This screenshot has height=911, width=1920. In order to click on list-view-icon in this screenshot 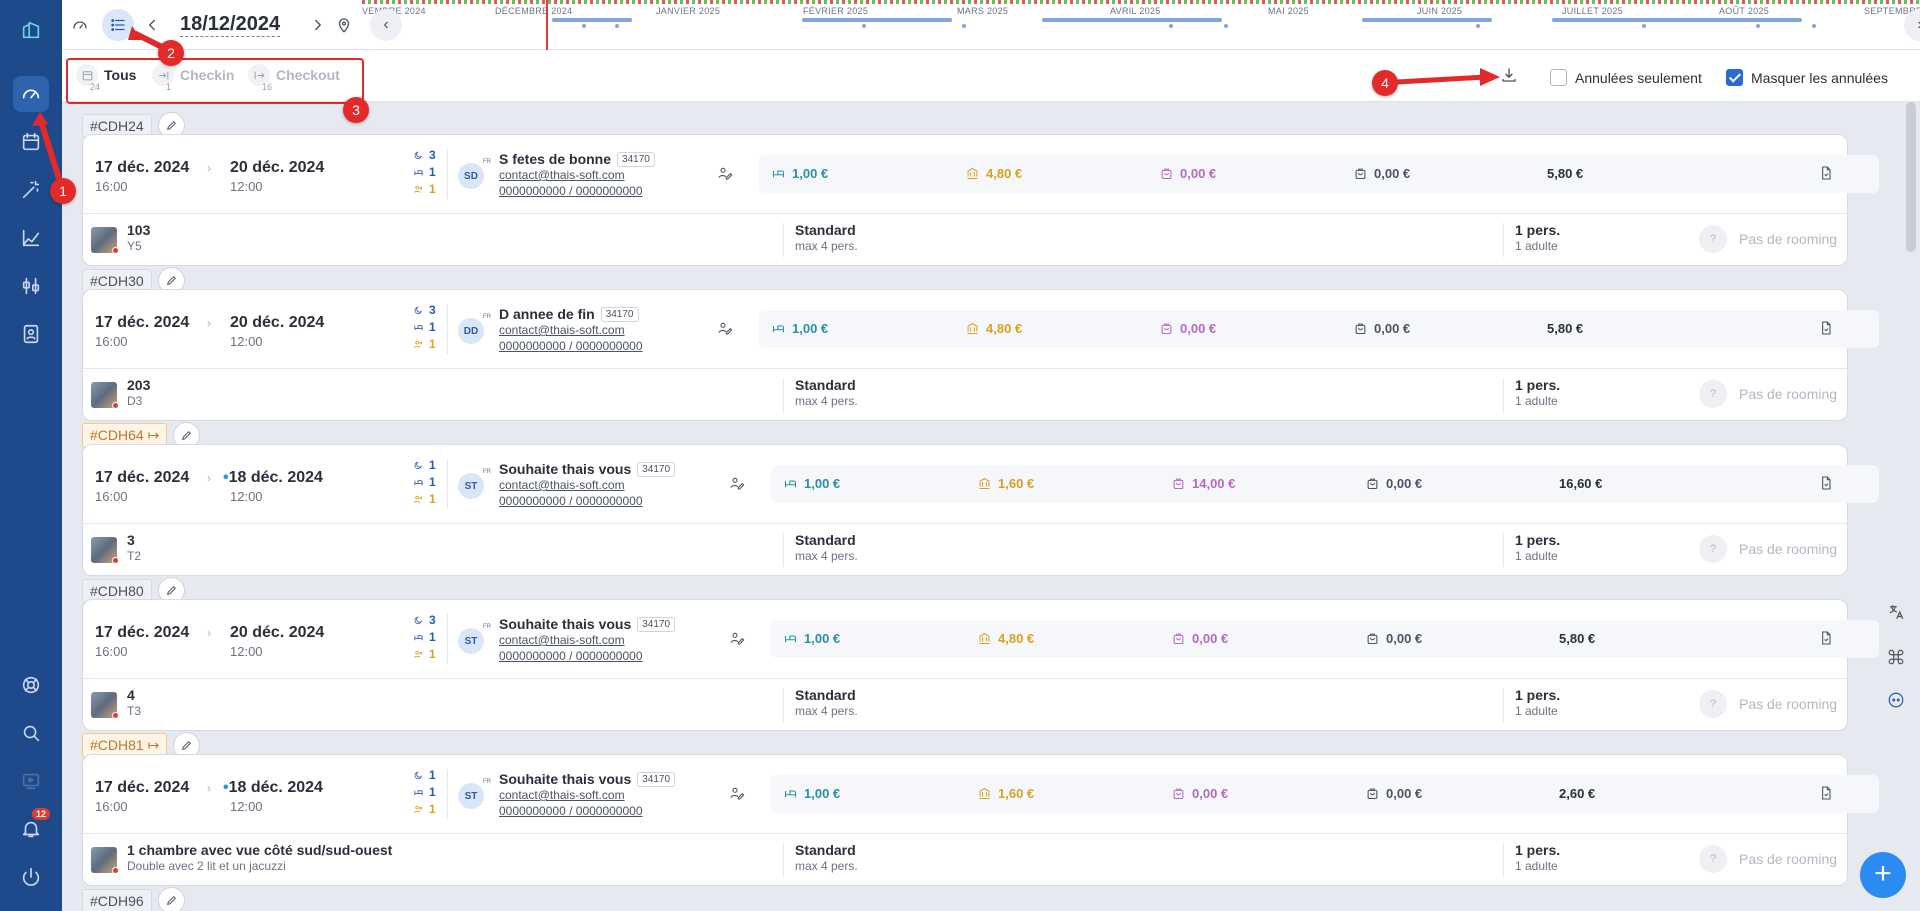, I will do `click(118, 25)`.